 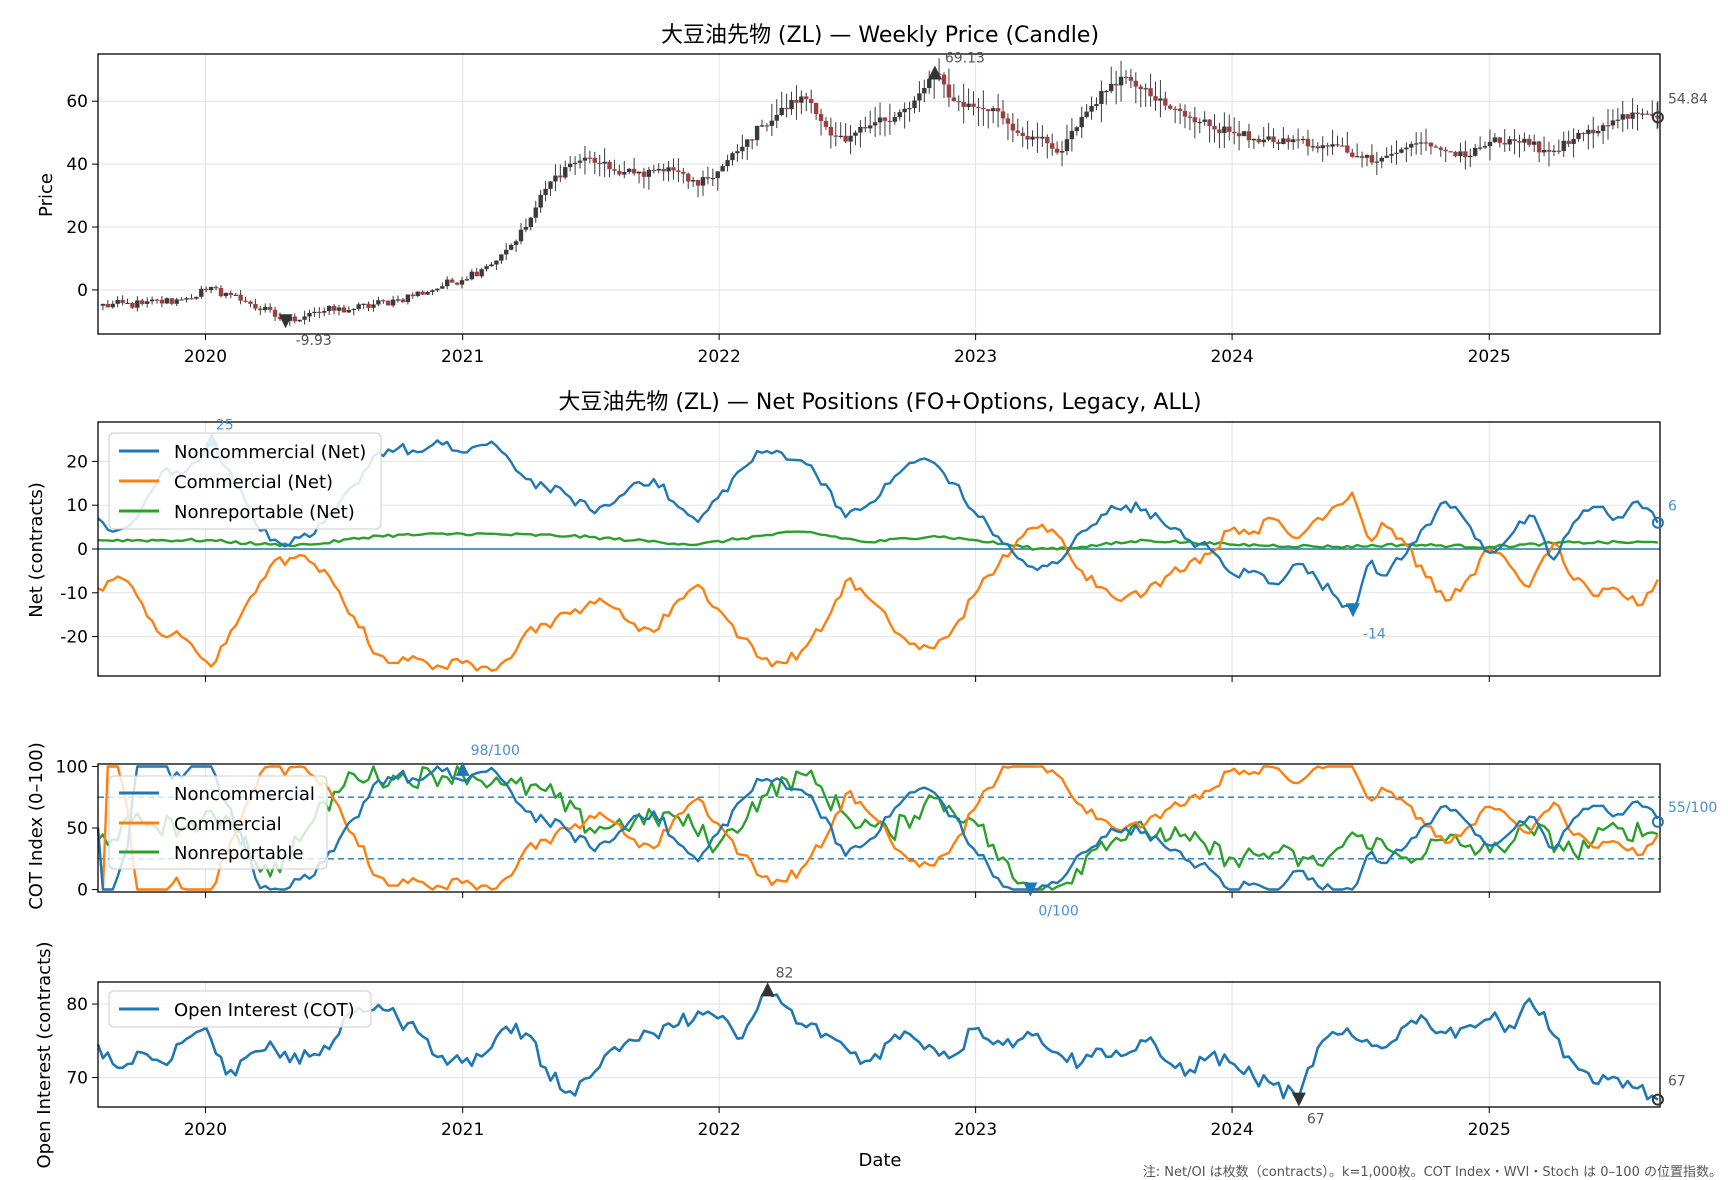 I want to click on p1-xtick-label: 2024, so click(x=1231, y=357).